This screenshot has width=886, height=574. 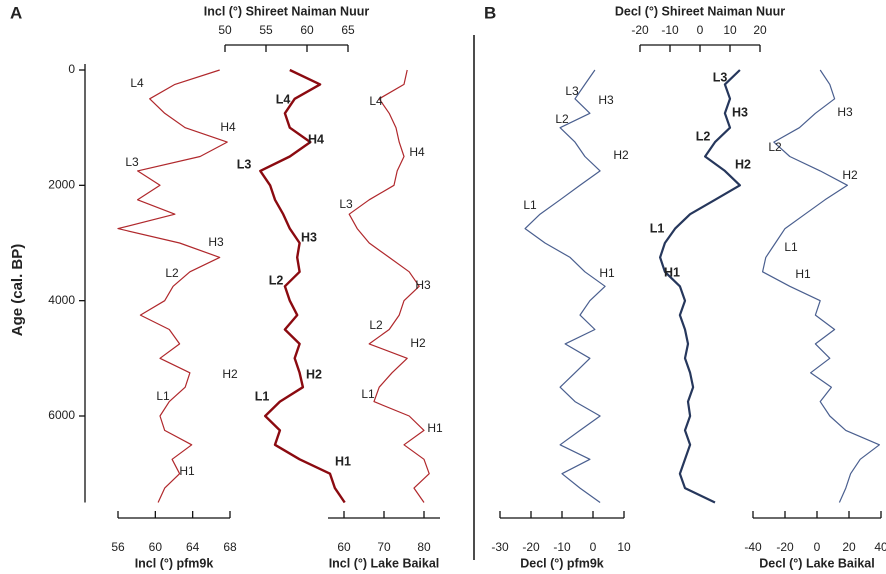 I want to click on x-tick-label: 64, so click(x=193, y=547).